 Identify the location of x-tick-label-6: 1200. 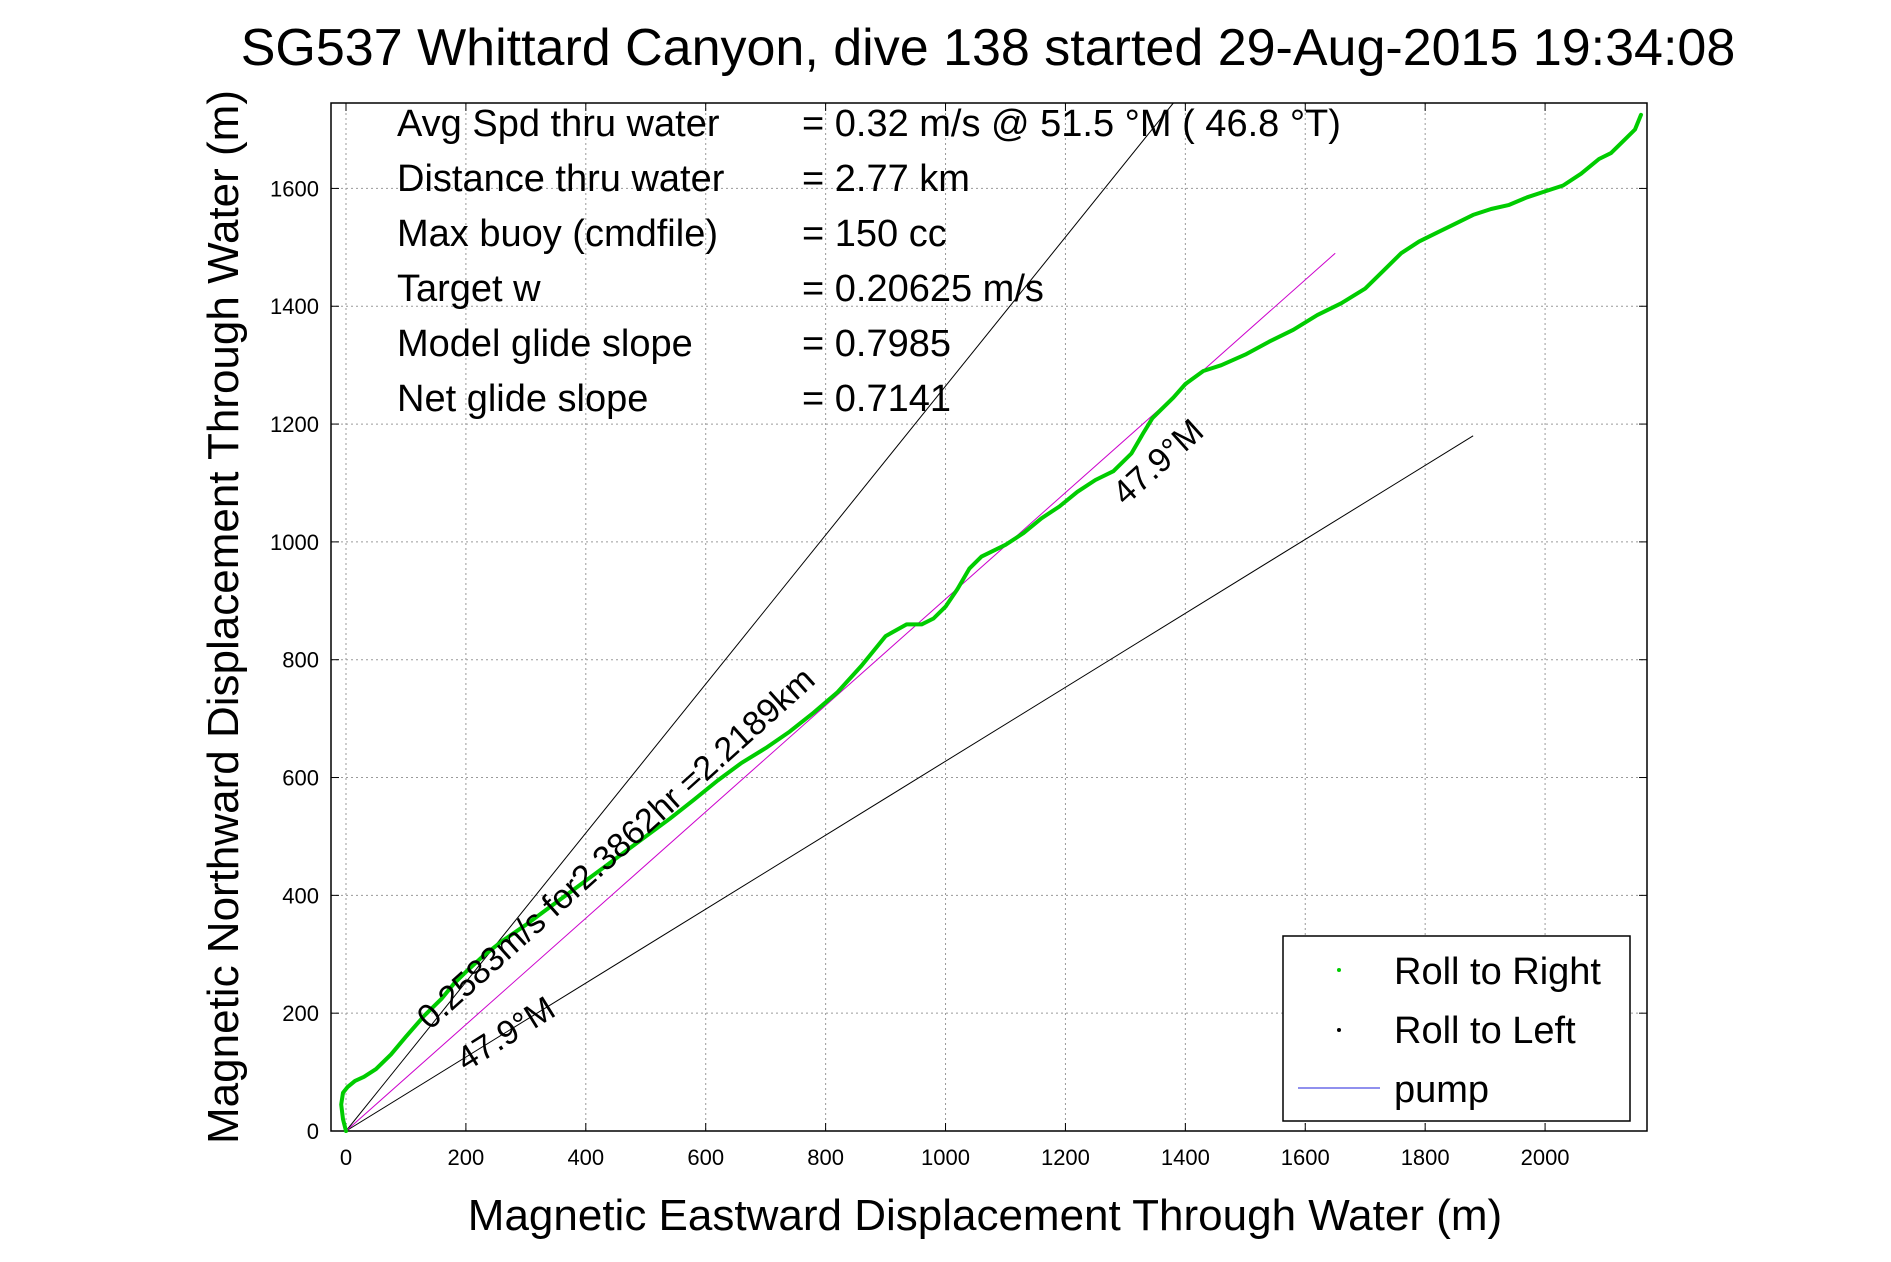
(1065, 1157).